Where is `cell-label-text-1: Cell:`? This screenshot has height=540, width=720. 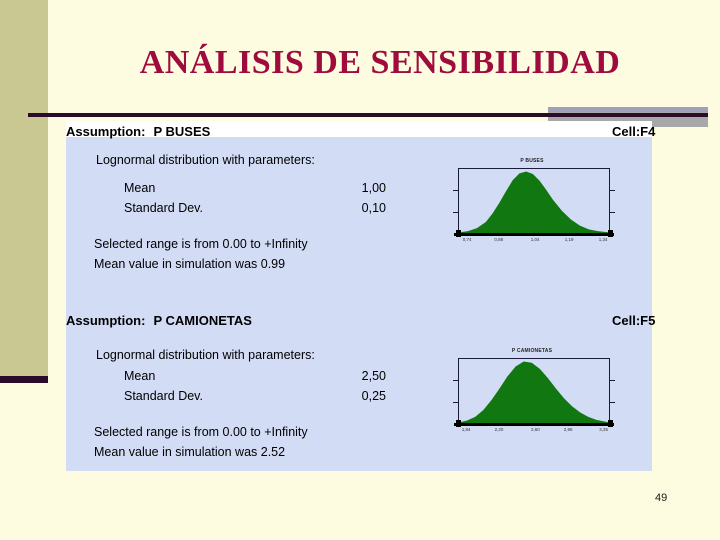 cell-label-text-1: Cell: is located at coordinates (626, 320).